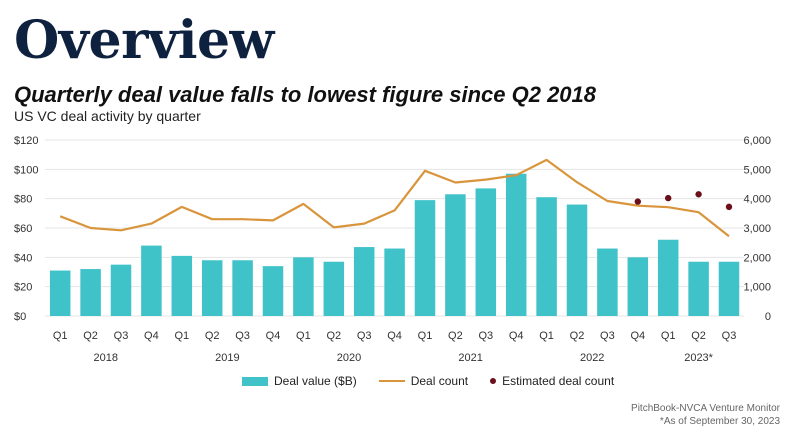 This screenshot has height=444, width=800. I want to click on y-right-tick-label: 6,000, so click(757, 141).